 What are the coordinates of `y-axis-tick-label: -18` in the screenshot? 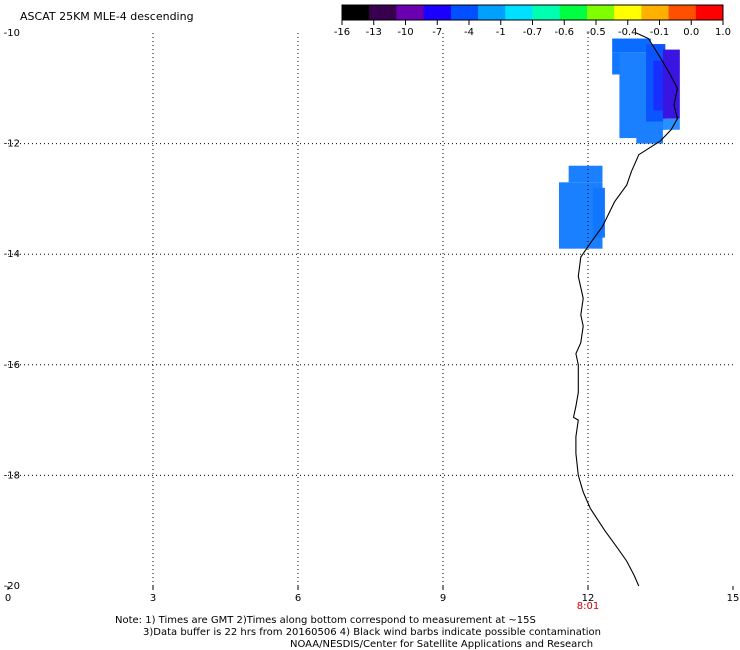 It's located at (12, 475).